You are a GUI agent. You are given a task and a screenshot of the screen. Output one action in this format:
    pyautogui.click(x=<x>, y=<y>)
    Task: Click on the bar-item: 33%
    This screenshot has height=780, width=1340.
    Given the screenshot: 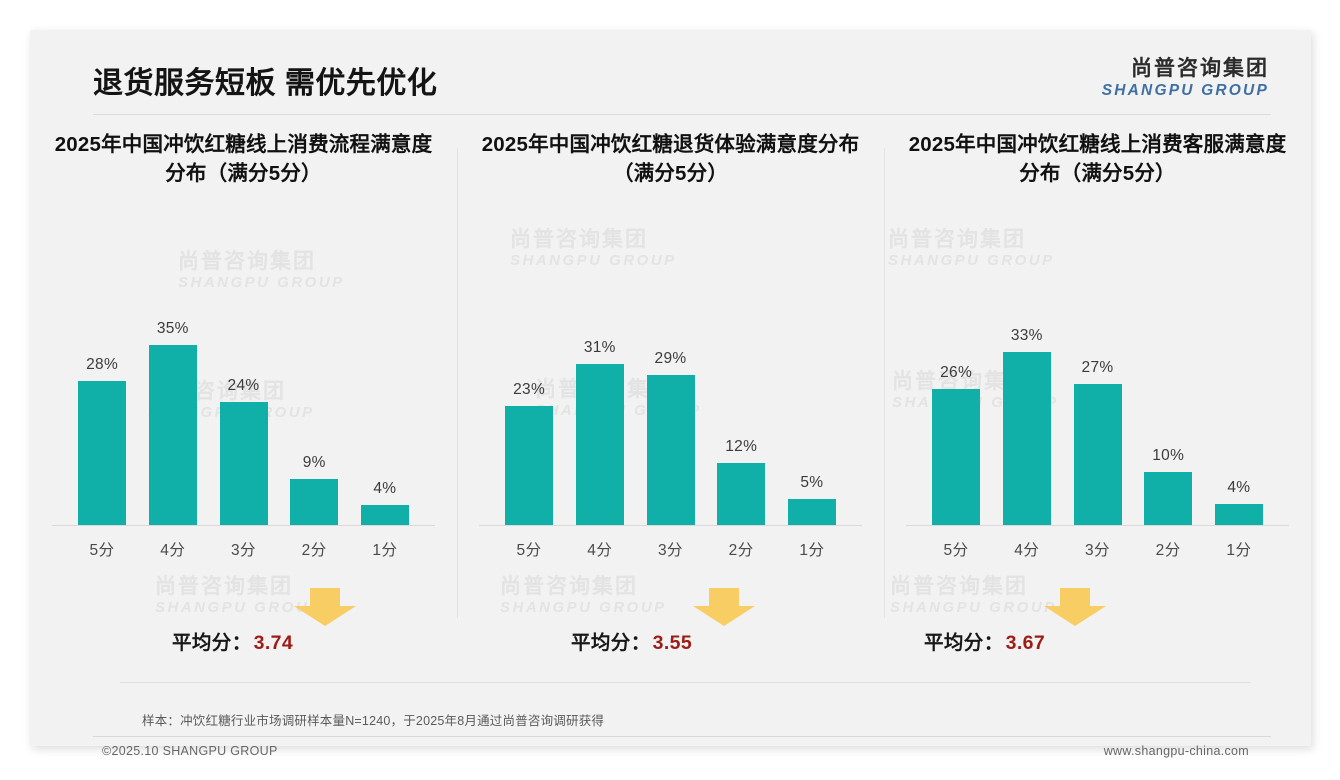 What is the action you would take?
    pyautogui.click(x=1027, y=381)
    